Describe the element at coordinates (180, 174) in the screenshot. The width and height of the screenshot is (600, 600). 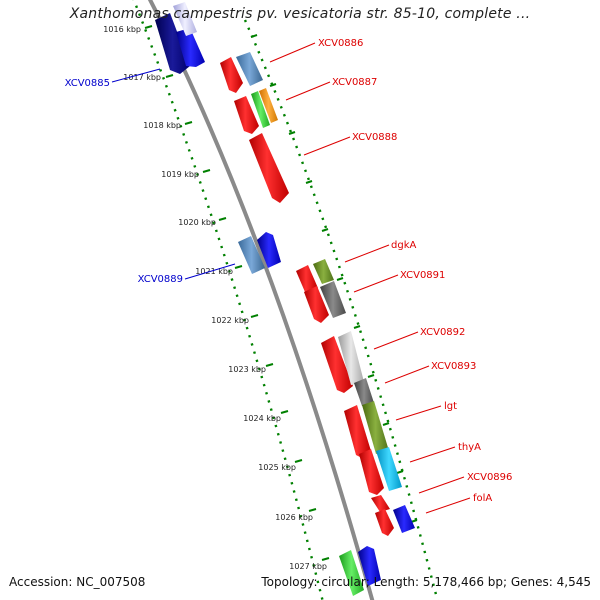
I see `tick-label: 1019 kbp` at that location.